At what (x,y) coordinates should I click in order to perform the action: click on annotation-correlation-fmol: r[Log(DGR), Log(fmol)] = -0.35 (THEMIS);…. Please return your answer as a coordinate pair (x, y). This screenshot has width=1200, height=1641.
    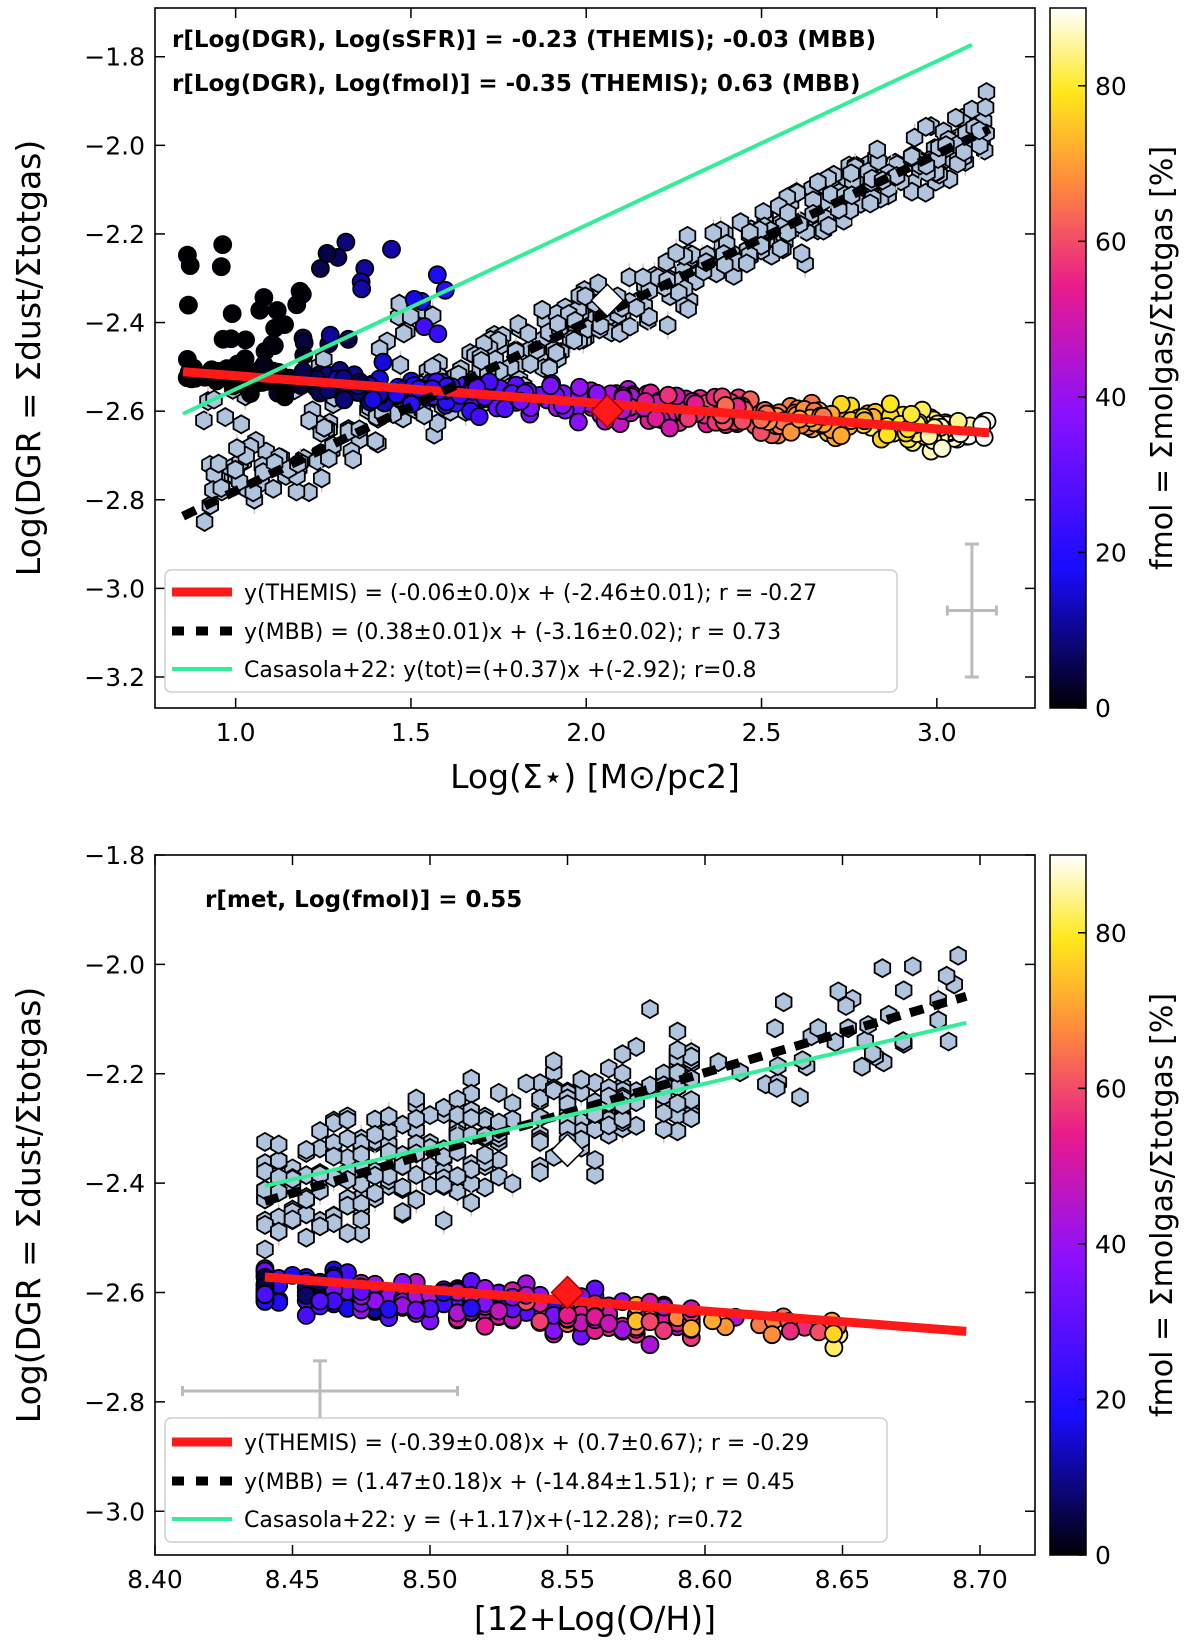
    Looking at the image, I should click on (516, 84).